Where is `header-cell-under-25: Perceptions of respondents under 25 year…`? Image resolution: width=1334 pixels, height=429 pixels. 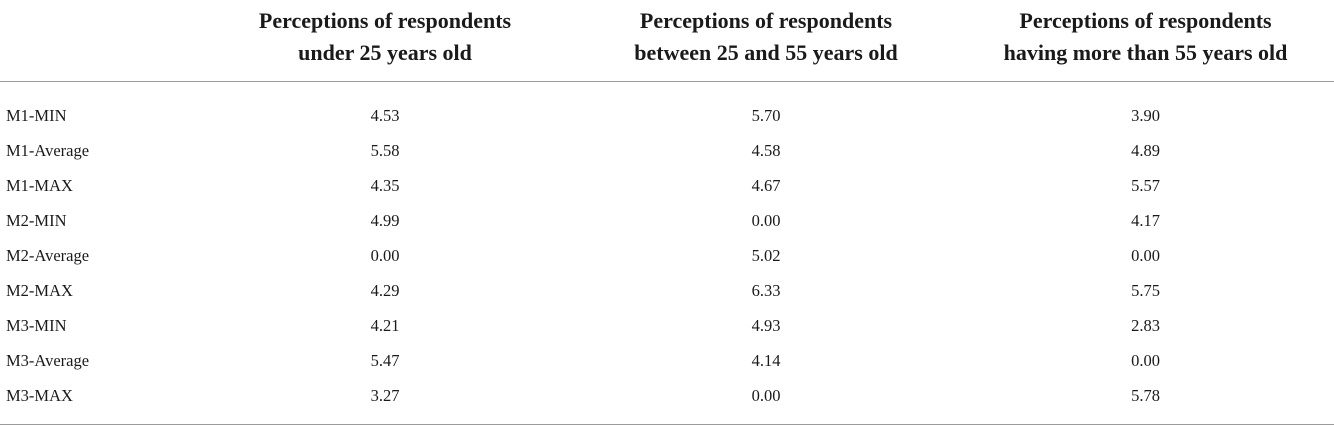
header-cell-under-25: Perceptions of respondents under 25 year… is located at coordinates (385, 41).